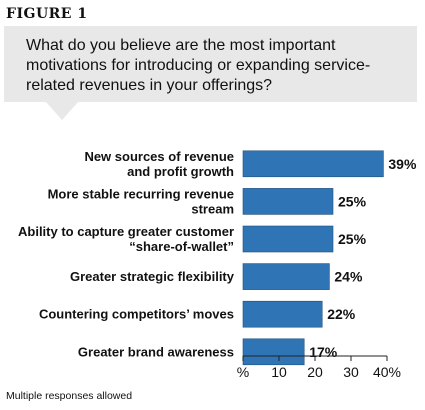 The image size is (425, 410). I want to click on category-label: More stable recurring revenue, so click(141, 193).